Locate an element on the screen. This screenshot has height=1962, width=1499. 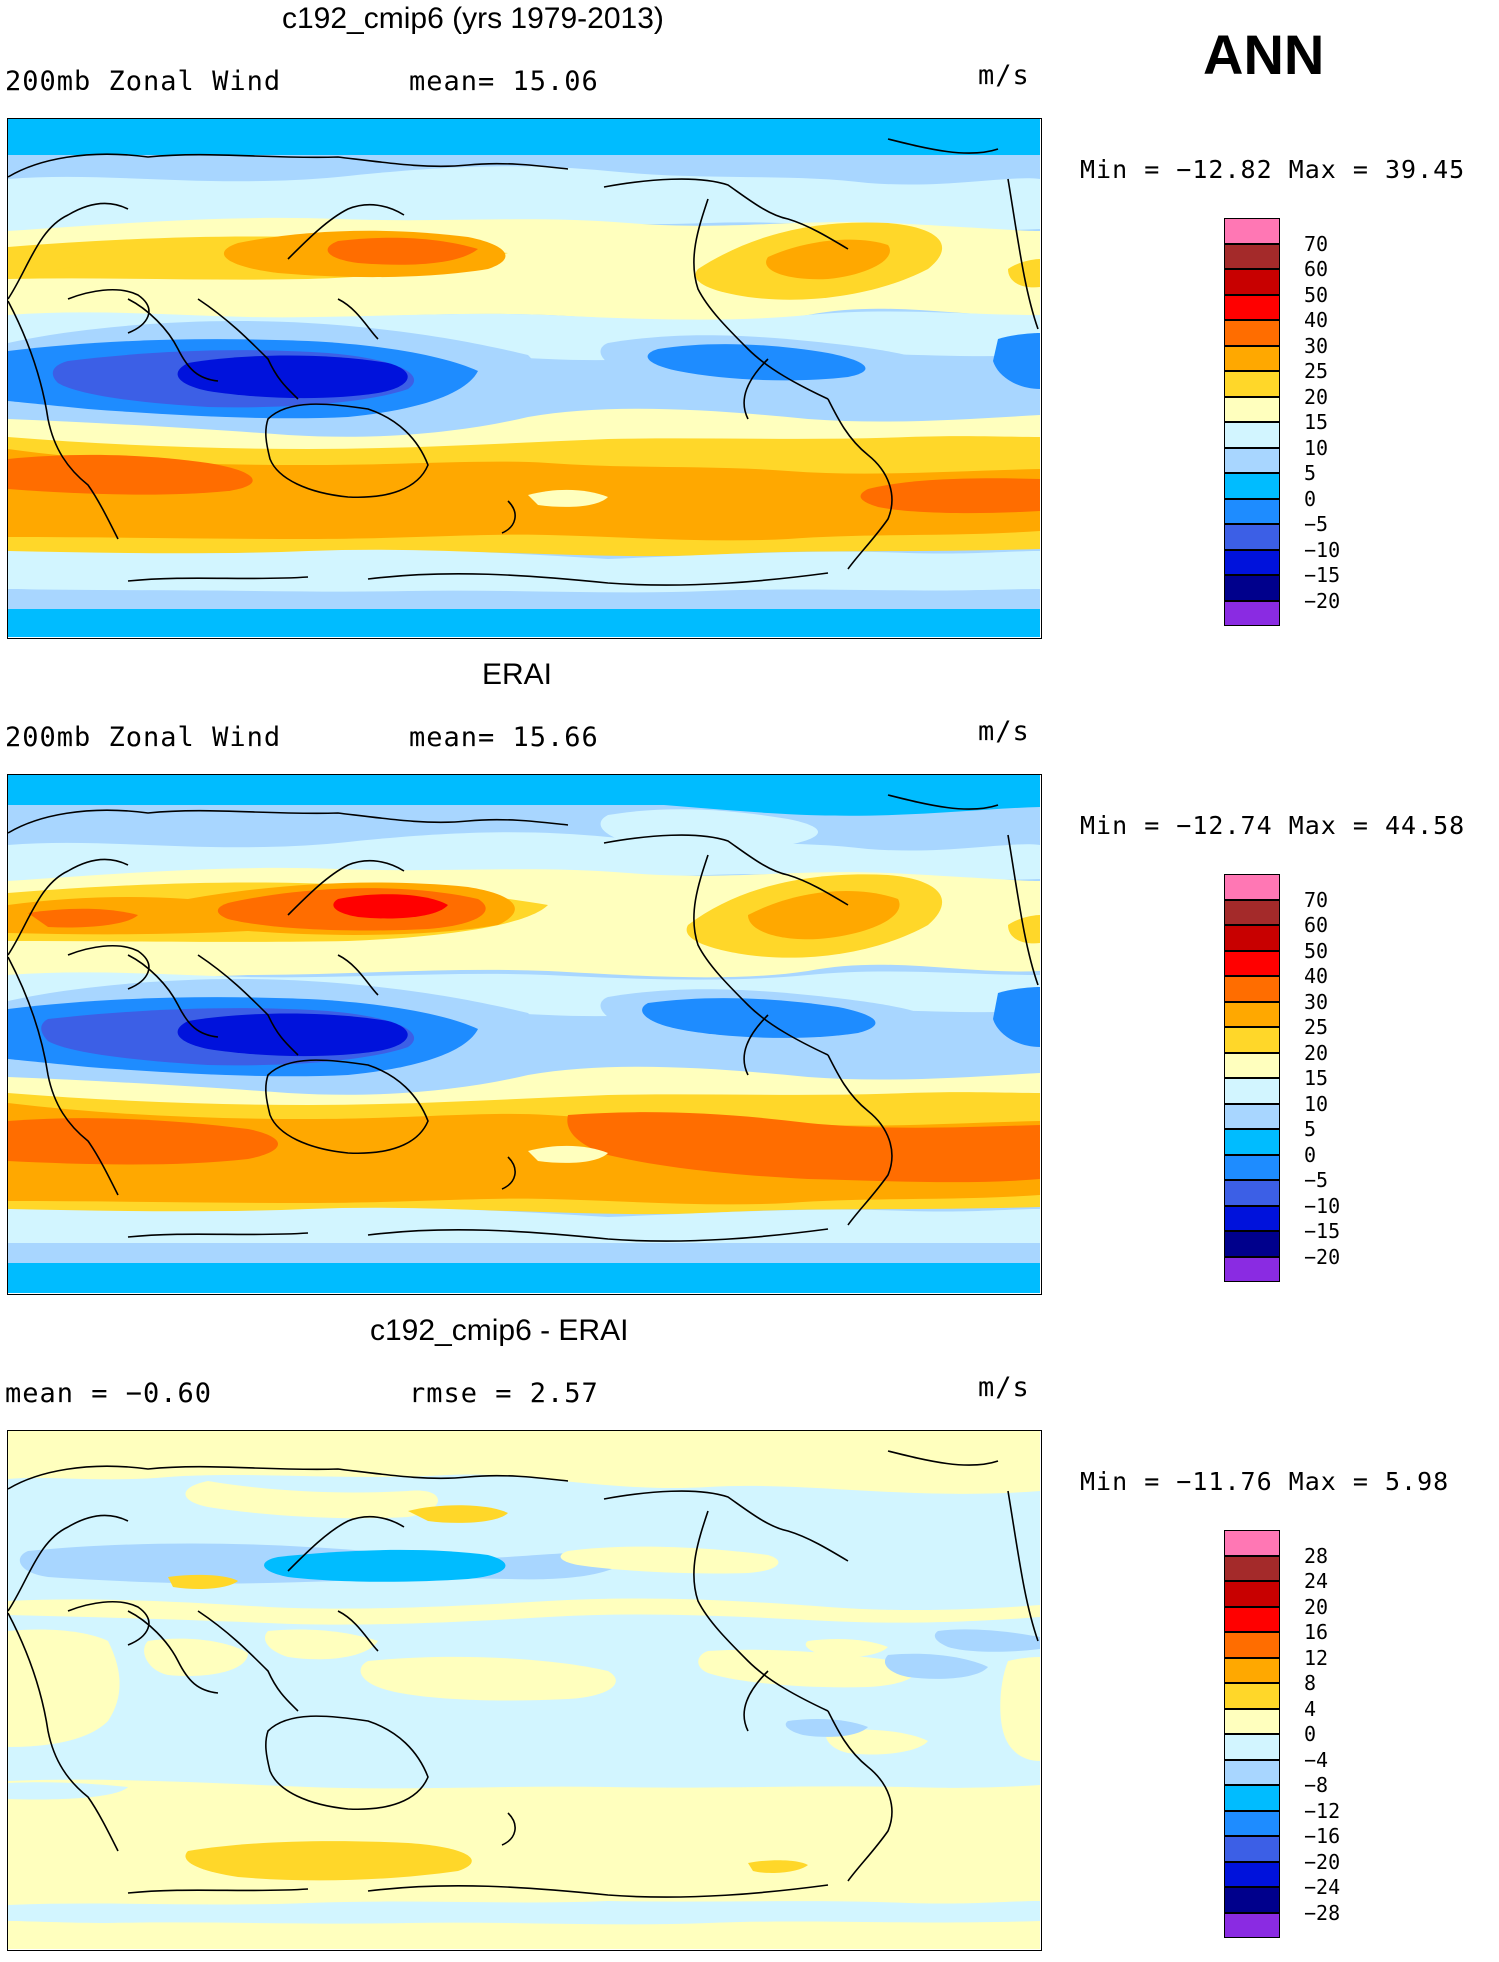
colorbar-label: 8 is located at coordinates (1310, 1683).